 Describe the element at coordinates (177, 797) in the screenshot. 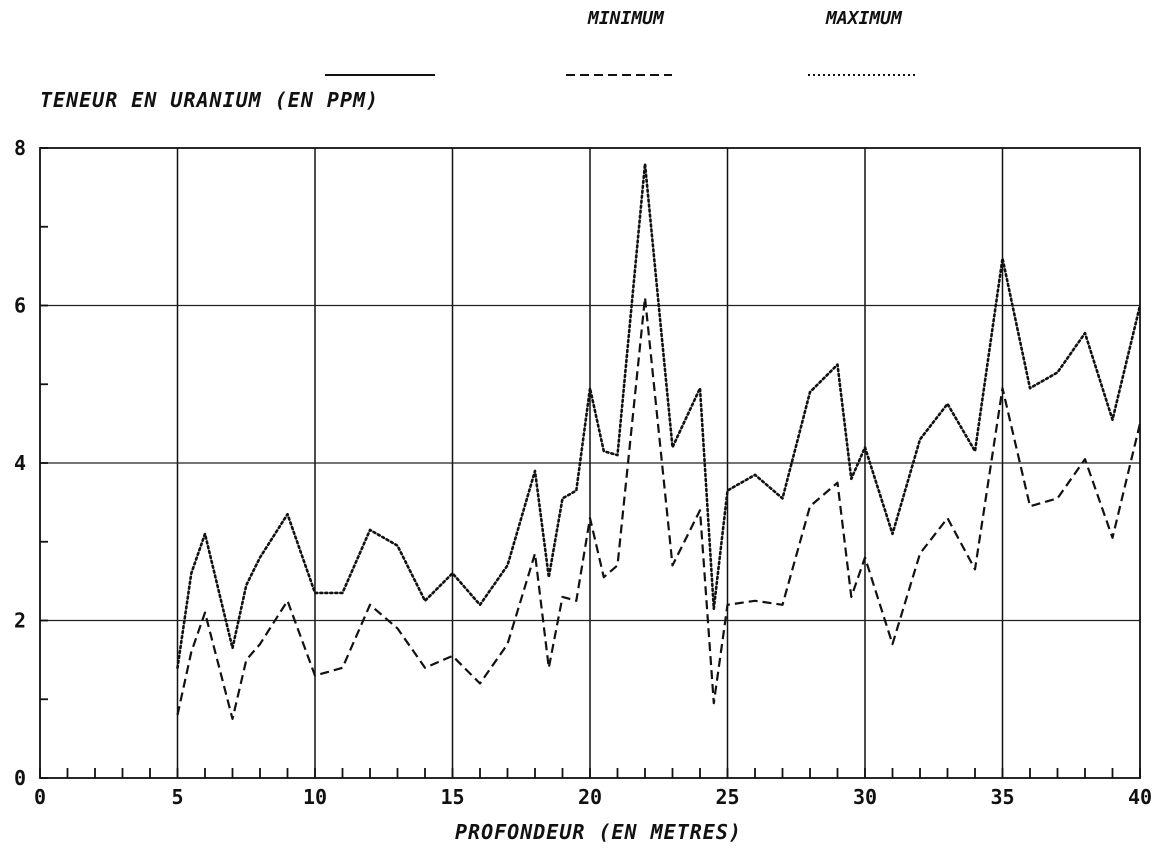

I see `x-tick-label-5: 5` at that location.